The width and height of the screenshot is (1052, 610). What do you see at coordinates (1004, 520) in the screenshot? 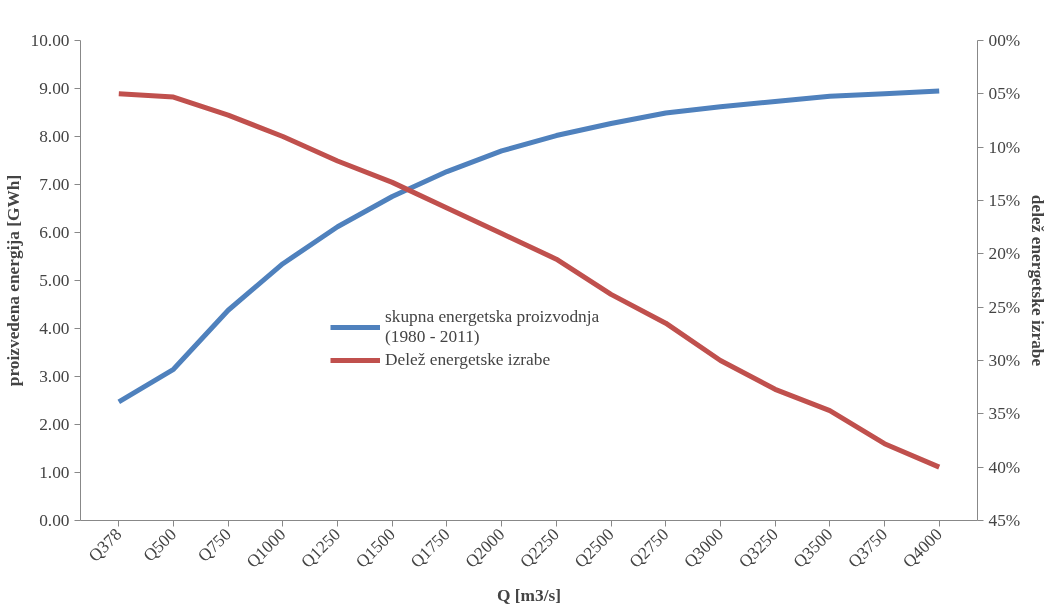
I see `y2-tick-label: 45%` at bounding box center [1004, 520].